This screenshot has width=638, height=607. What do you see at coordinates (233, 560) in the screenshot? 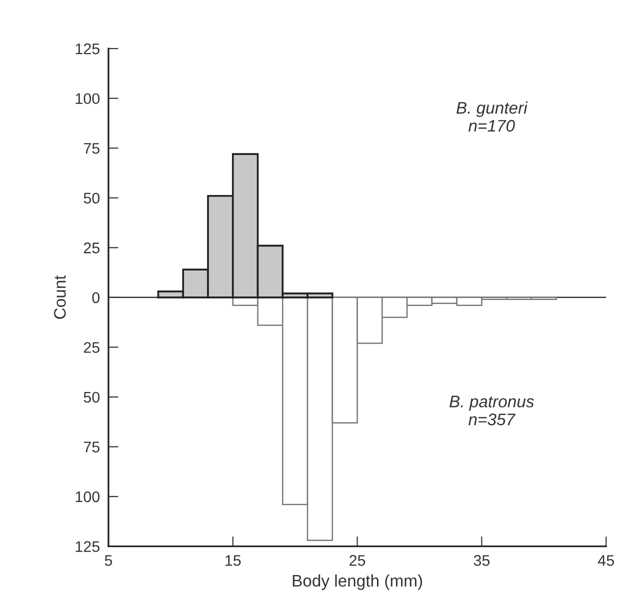
I see `x-tick-label: 15` at bounding box center [233, 560].